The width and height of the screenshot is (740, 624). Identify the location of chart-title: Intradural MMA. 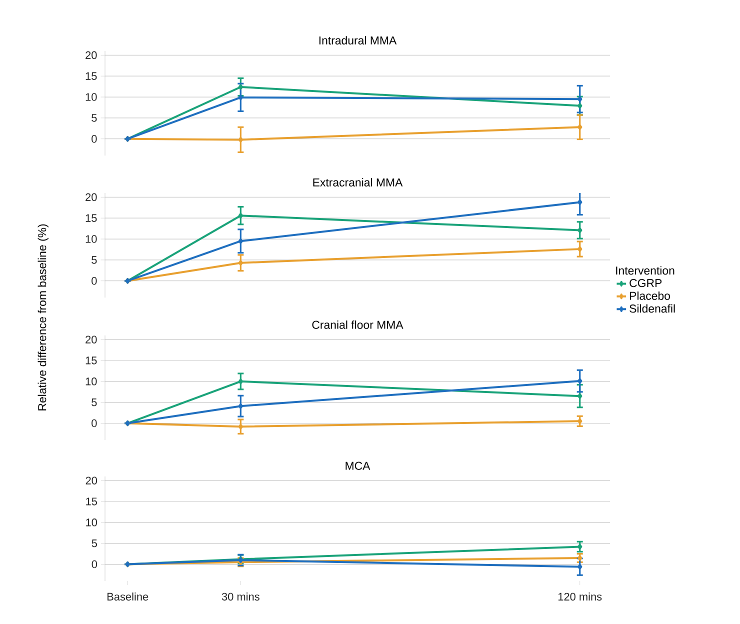
(358, 40).